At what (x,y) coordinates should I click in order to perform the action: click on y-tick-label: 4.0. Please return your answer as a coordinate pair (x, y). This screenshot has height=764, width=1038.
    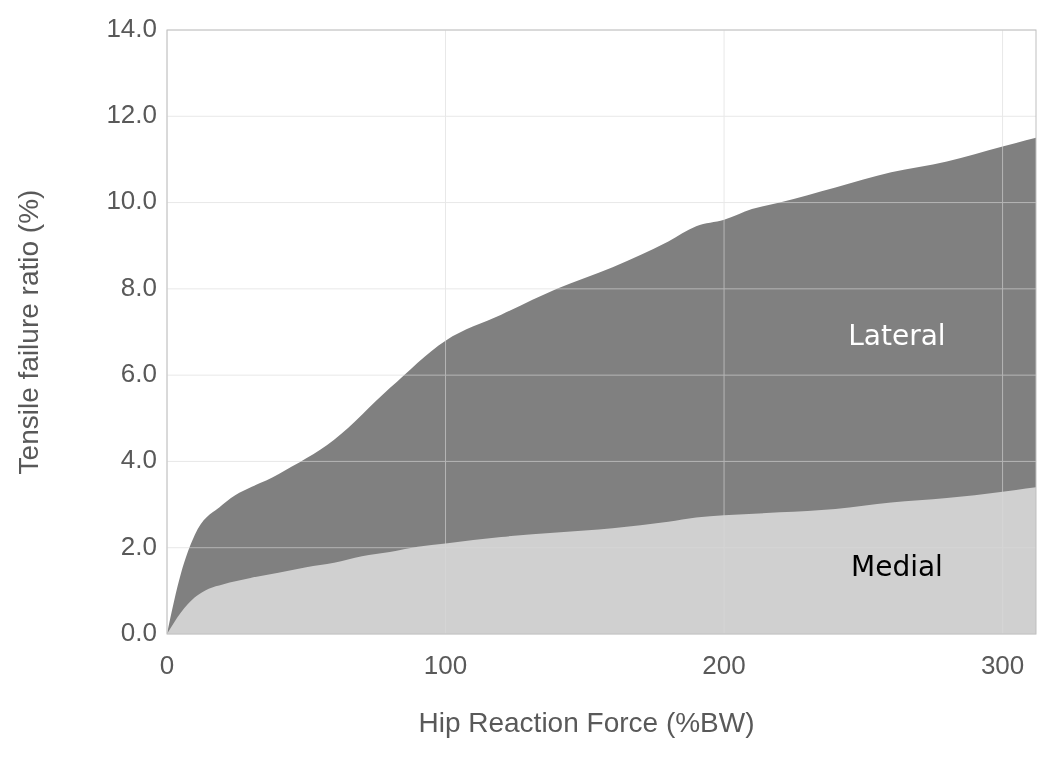
    Looking at the image, I should click on (138, 459).